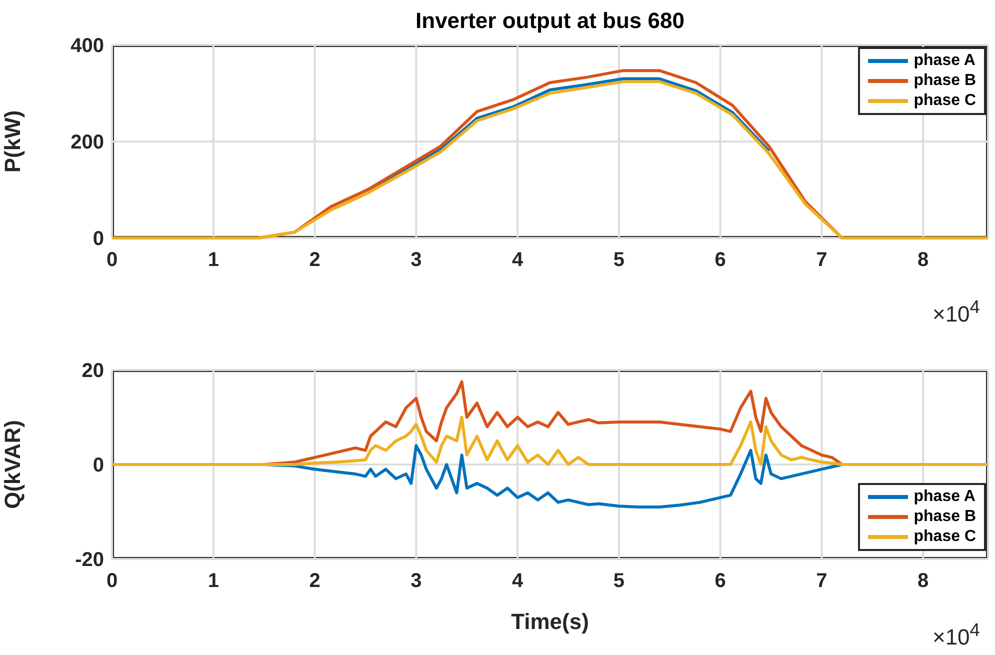  I want to click on chart-title: Inverter output at bus 680, so click(550, 21).